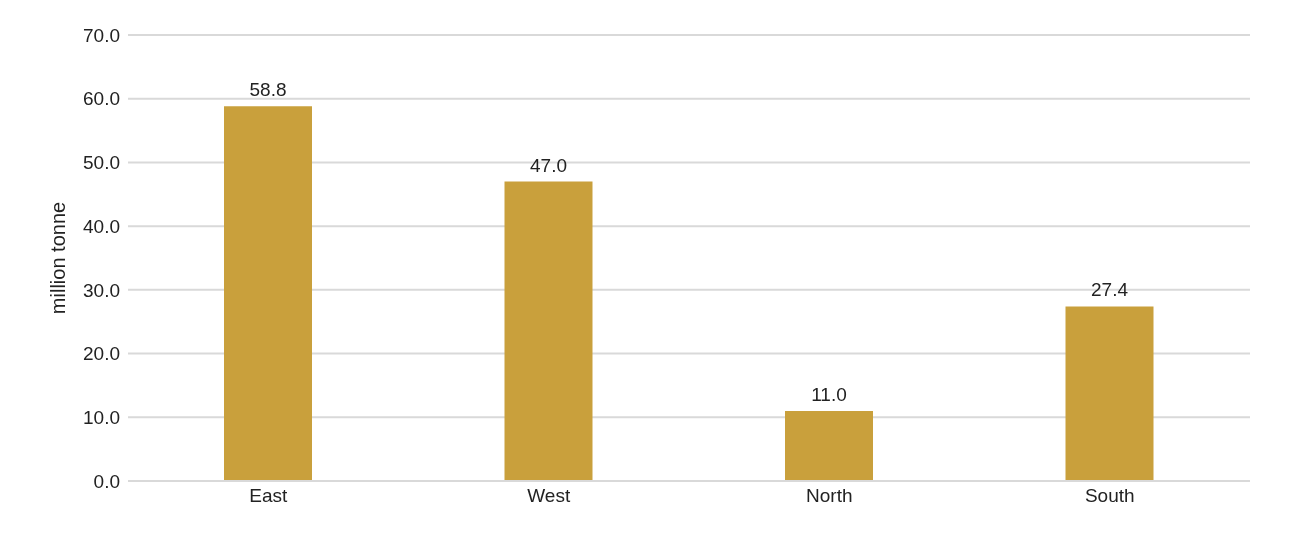  I want to click on y-tick-label: 60.0, so click(101, 99).